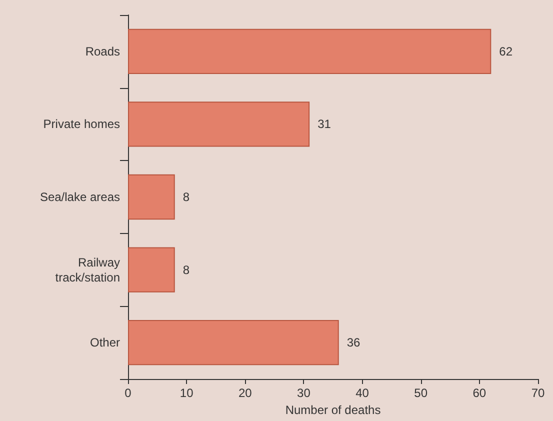  What do you see at coordinates (333, 409) in the screenshot?
I see `x-axis-title: Number of deaths` at bounding box center [333, 409].